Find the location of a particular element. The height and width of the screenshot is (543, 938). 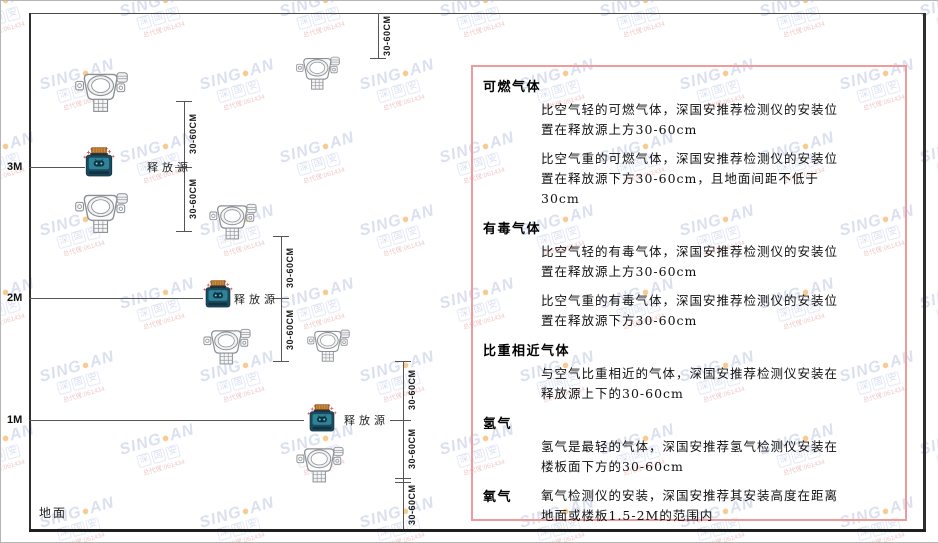

connector-3m is located at coordinates (179, 167).